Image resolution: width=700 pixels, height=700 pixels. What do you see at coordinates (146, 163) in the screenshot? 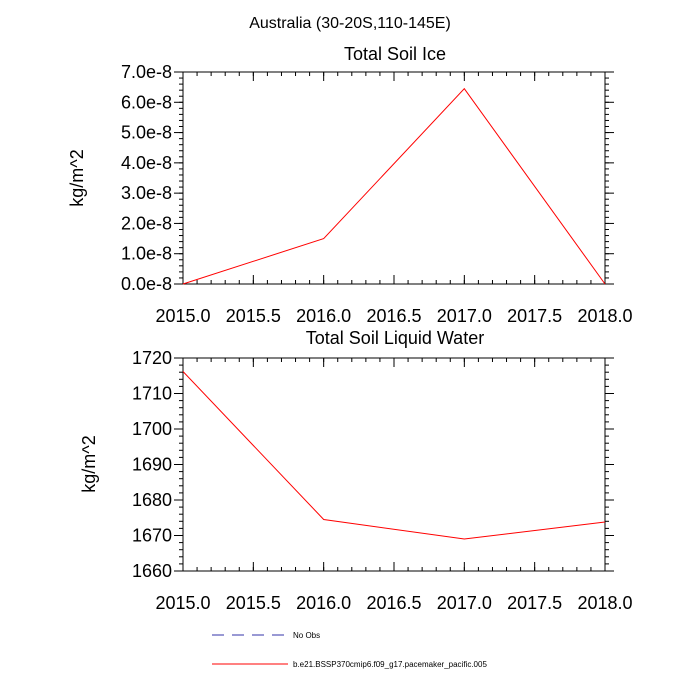
I see `y-tick-label: 4.0e-8` at bounding box center [146, 163].